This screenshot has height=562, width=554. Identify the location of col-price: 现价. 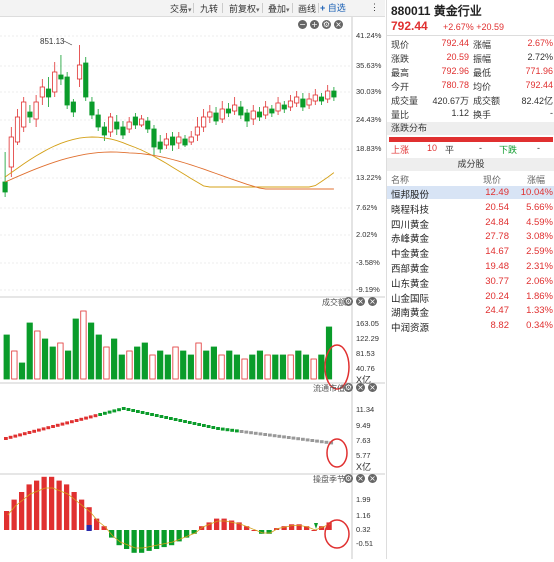
(492, 180).